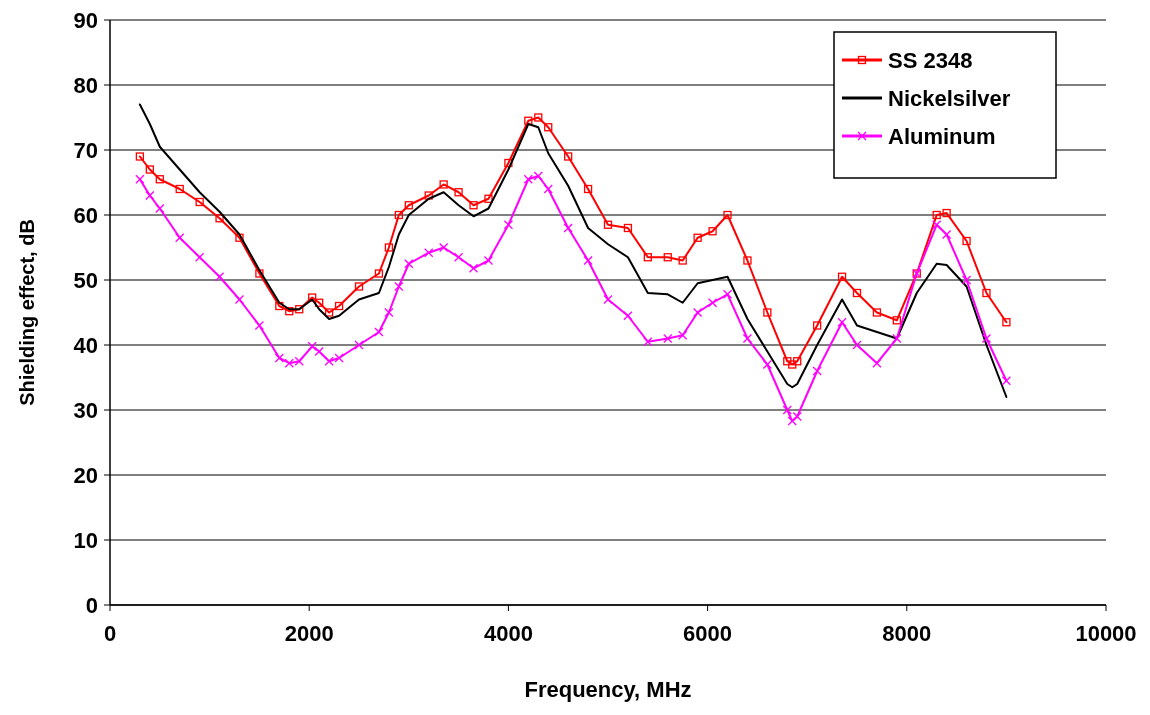 The image size is (1150, 715). I want to click on legend-label: Aluminum, so click(942, 136).